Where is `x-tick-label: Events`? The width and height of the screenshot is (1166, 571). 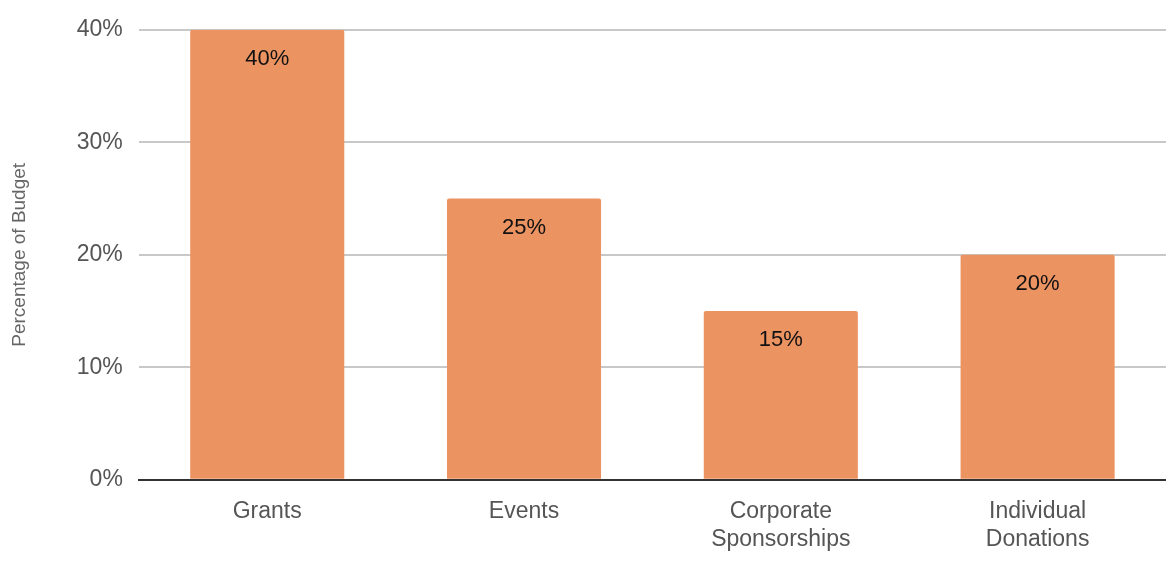 x-tick-label: Events is located at coordinates (524, 509).